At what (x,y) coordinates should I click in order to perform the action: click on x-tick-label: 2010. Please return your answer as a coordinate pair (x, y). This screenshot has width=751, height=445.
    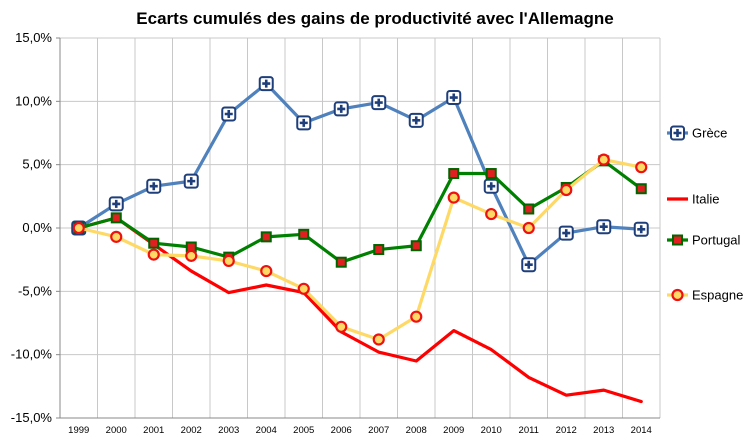
    Looking at the image, I should click on (491, 430).